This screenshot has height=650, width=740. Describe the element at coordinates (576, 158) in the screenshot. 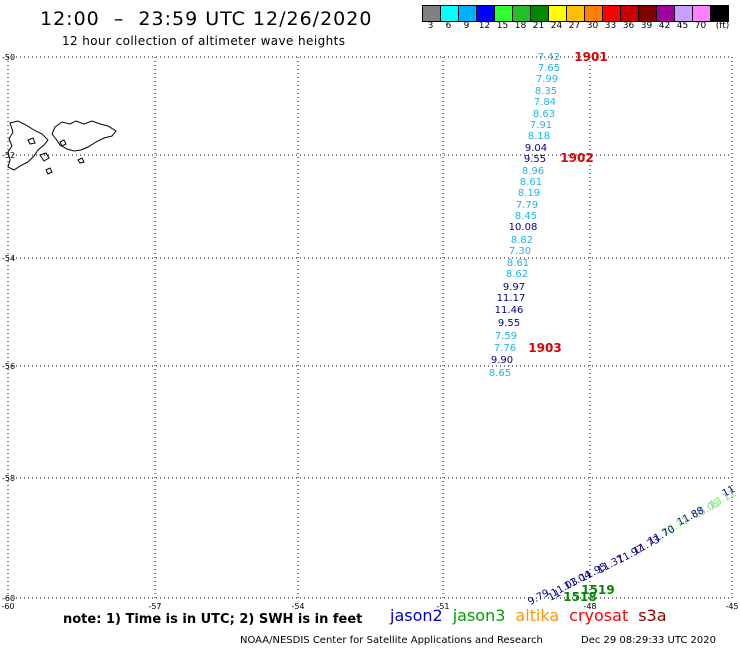

I see `pass-time-tag: 1902` at that location.